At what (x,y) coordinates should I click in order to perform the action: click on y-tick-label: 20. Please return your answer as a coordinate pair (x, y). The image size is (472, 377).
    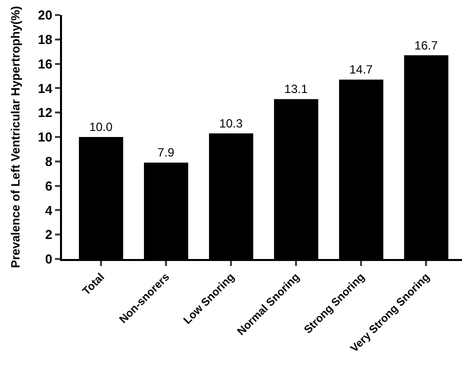
    Looking at the image, I should click on (45, 15).